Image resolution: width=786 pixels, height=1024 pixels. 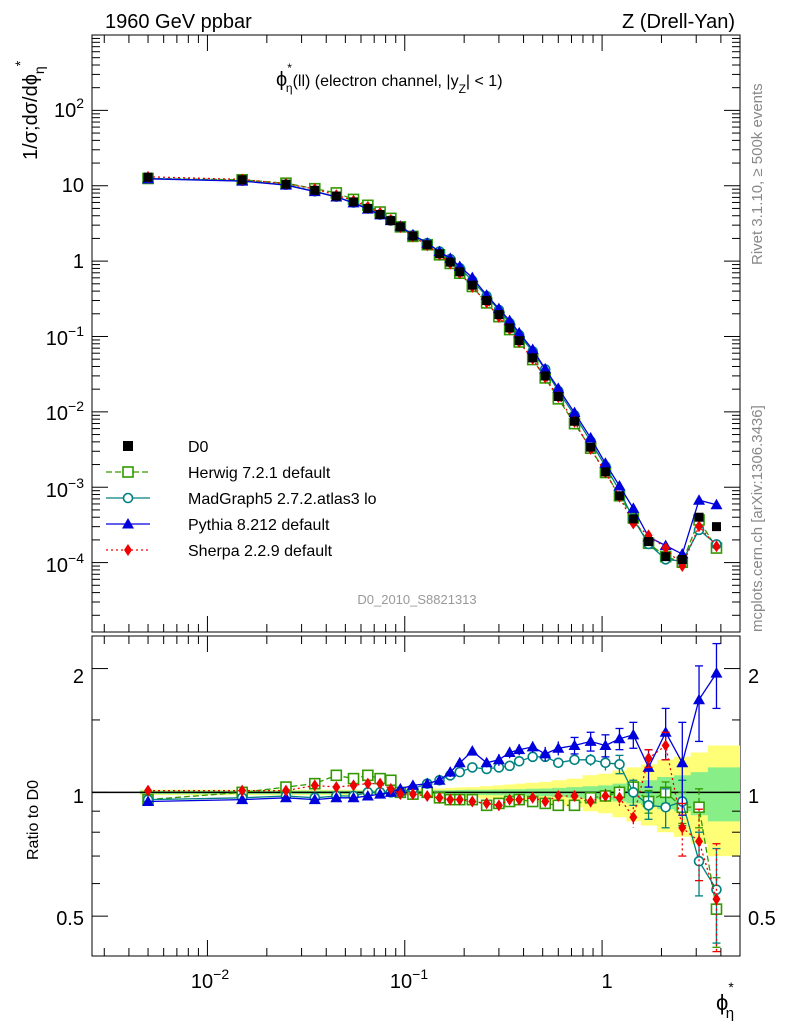 What do you see at coordinates (731, 987) in the screenshot?
I see `xlabel-star: *` at bounding box center [731, 987].